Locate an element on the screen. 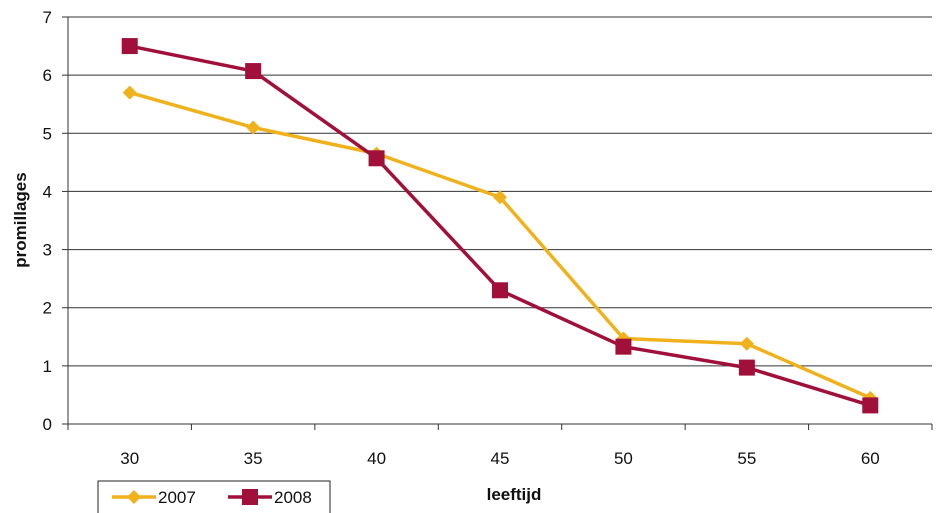 This screenshot has height=513, width=942. x-tick-label: 60 is located at coordinates (870, 458).